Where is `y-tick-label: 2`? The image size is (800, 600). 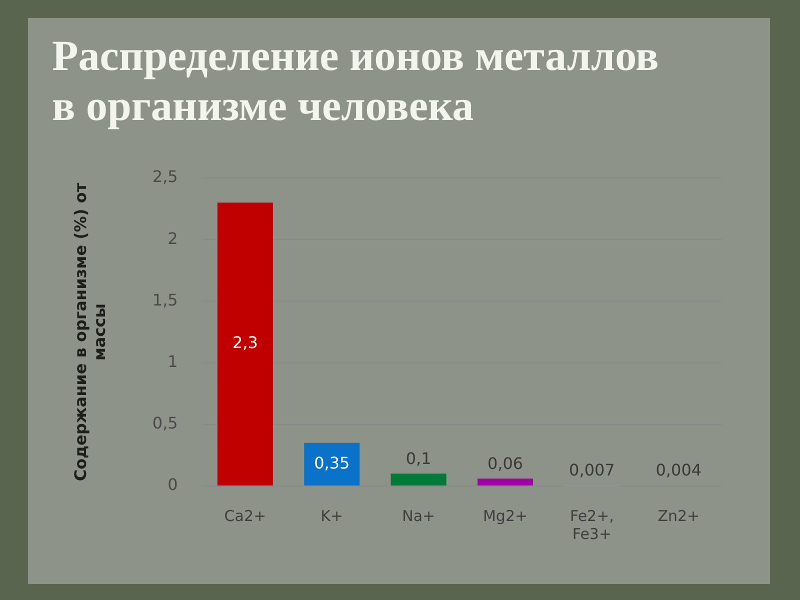 y-tick-label: 2 is located at coordinates (173, 238).